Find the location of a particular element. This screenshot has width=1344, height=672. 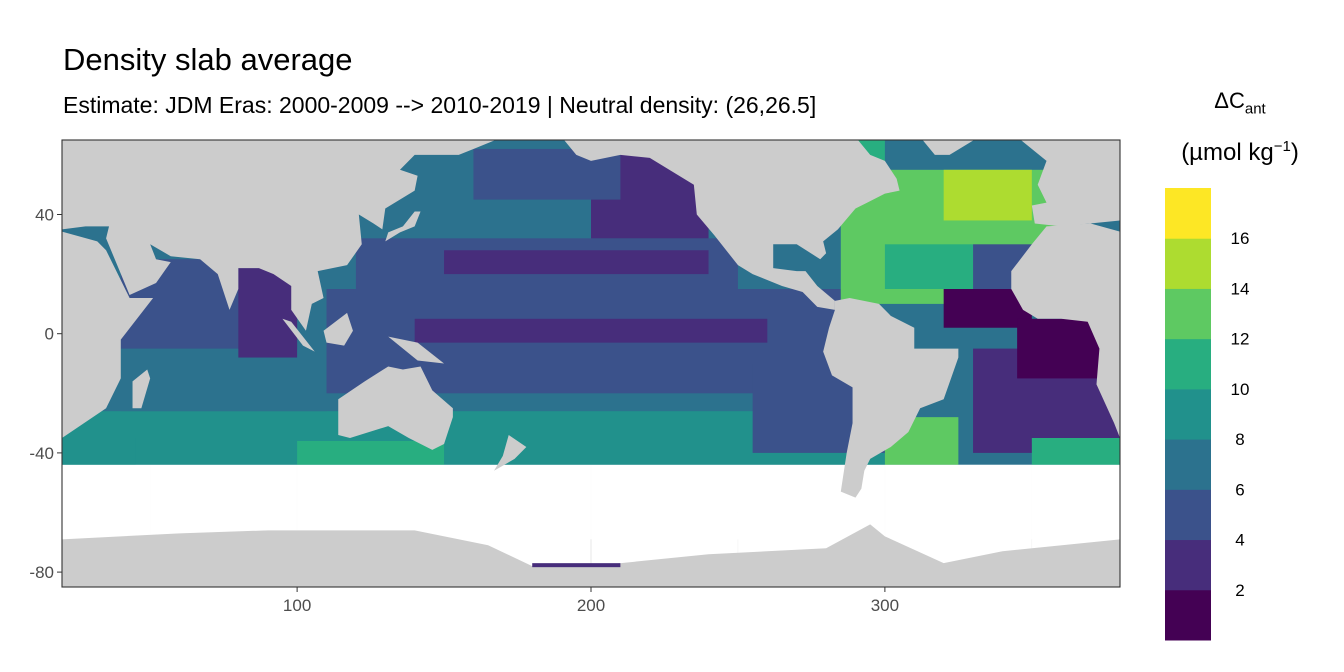

x-tick-label: 200 is located at coordinates (591, 605).